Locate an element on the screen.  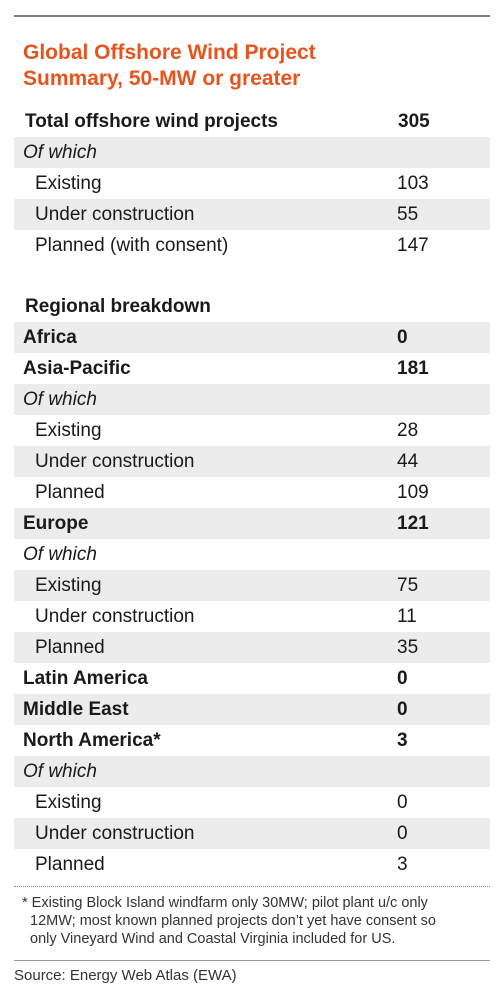
row-value: 103 is located at coordinates (413, 183).